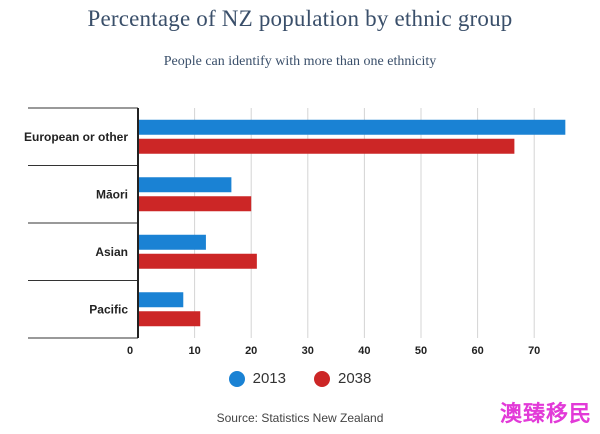 Image resolution: width=600 pixels, height=434 pixels. Describe the element at coordinates (364, 351) in the screenshot. I see `x-tick-label: 40` at that location.